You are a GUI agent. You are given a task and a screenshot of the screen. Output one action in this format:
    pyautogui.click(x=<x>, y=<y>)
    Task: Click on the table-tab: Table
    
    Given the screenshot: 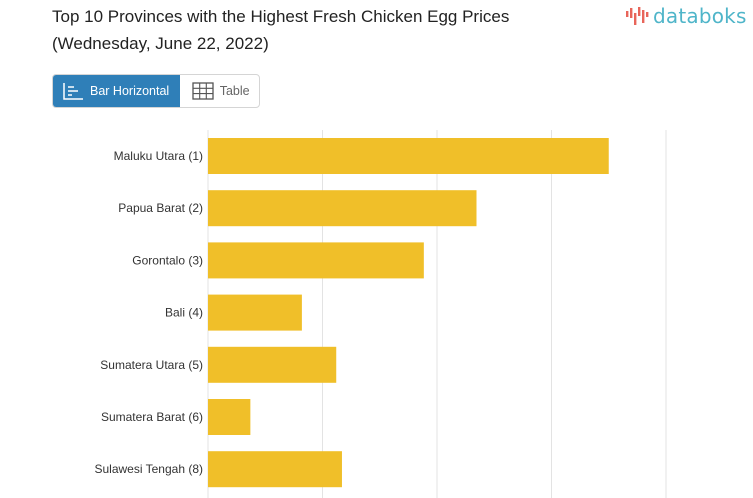 What is the action you would take?
    pyautogui.click(x=219, y=91)
    